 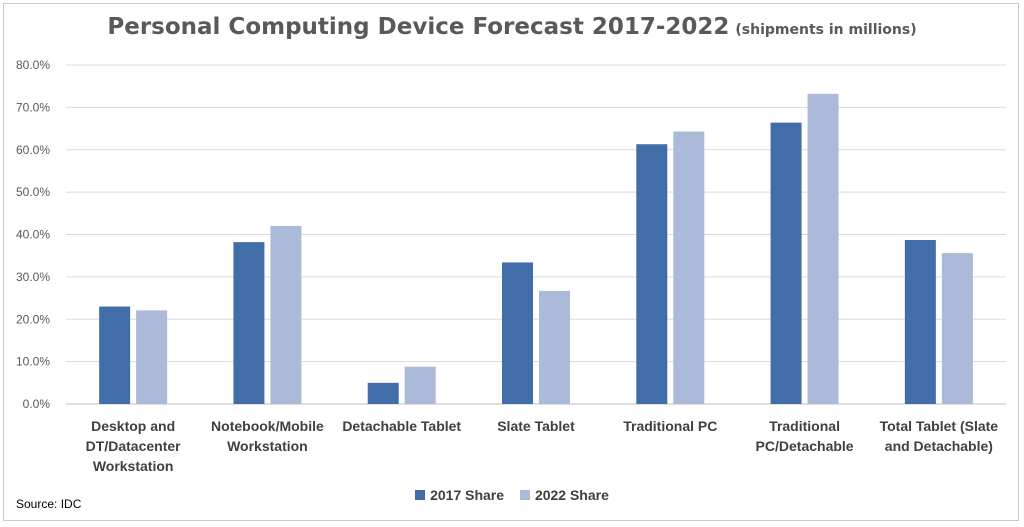 I want to click on x-category-label: Total Tablet (Slate and Detachable), so click(x=939, y=436).